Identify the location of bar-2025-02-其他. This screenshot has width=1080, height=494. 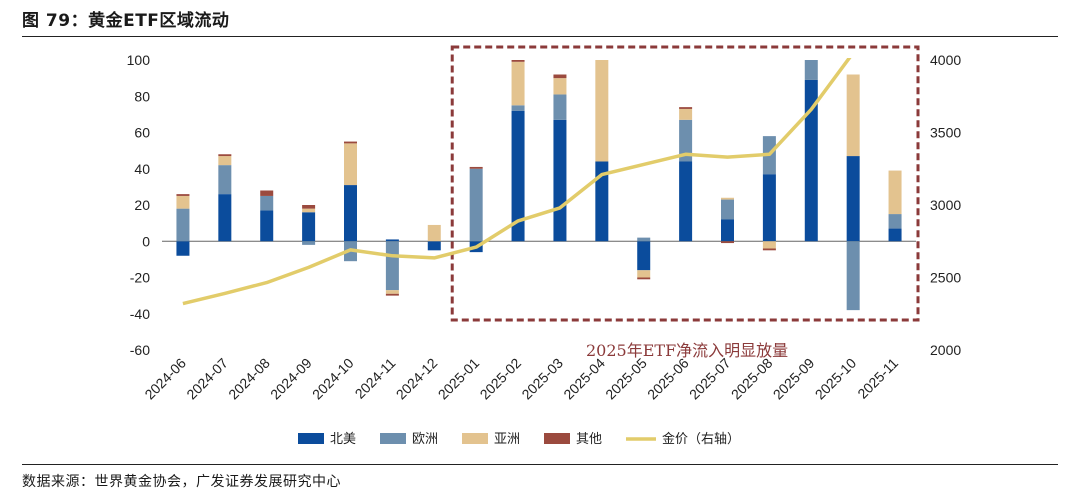
(518, 61).